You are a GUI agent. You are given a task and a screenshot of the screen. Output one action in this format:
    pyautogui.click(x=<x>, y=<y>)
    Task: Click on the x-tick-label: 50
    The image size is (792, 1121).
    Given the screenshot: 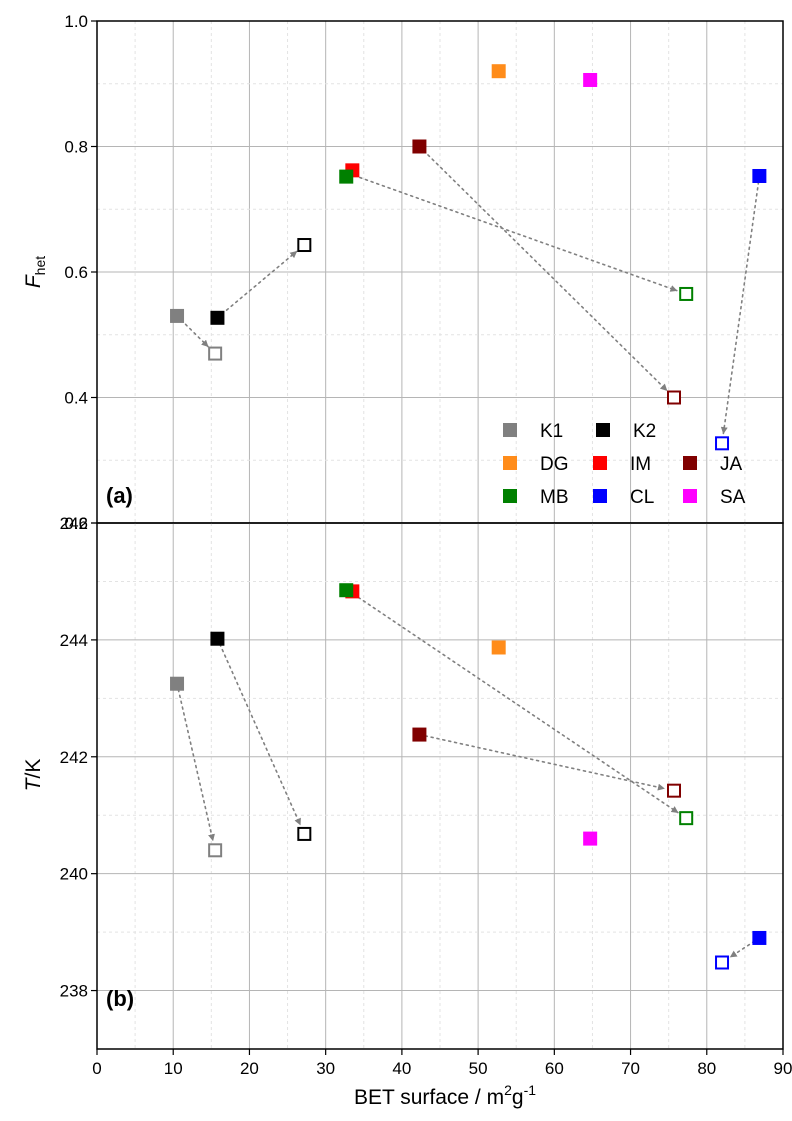 What is the action you would take?
    pyautogui.click(x=478, y=1068)
    